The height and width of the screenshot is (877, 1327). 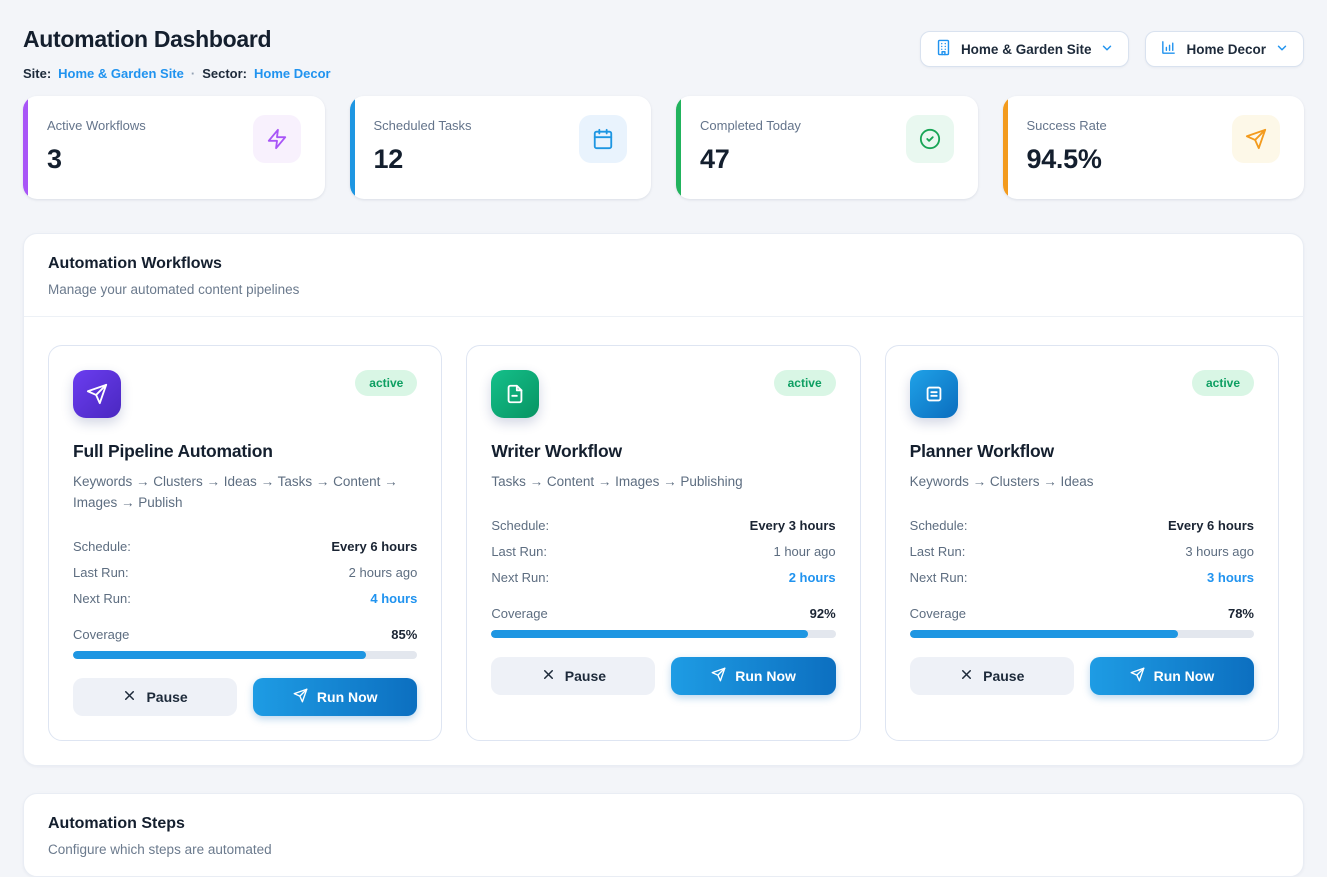 I want to click on next-run-row: Next Run: 3 hours, so click(x=1082, y=577).